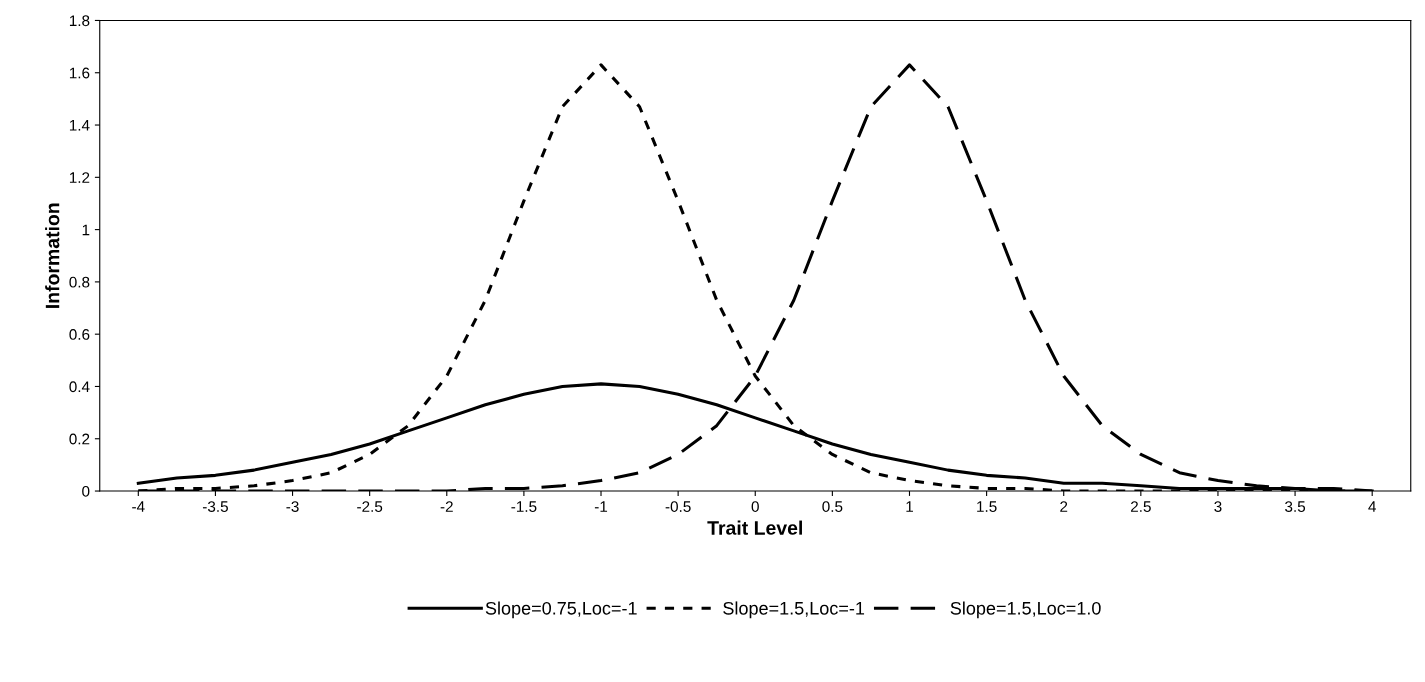 Image resolution: width=1425 pixels, height=682 pixels. What do you see at coordinates (794, 610) in the screenshot?
I see `legend-label: Slope=1.5,Loc=-1` at bounding box center [794, 610].